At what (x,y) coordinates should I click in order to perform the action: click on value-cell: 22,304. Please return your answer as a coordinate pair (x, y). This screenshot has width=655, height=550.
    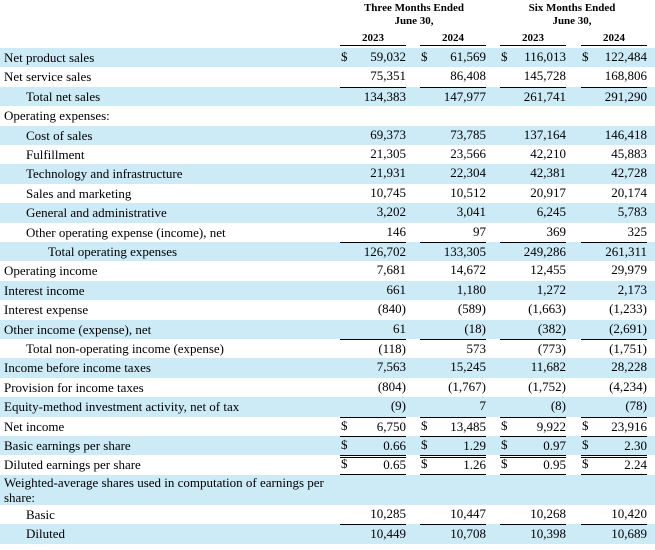
    Looking at the image, I should click on (468, 173).